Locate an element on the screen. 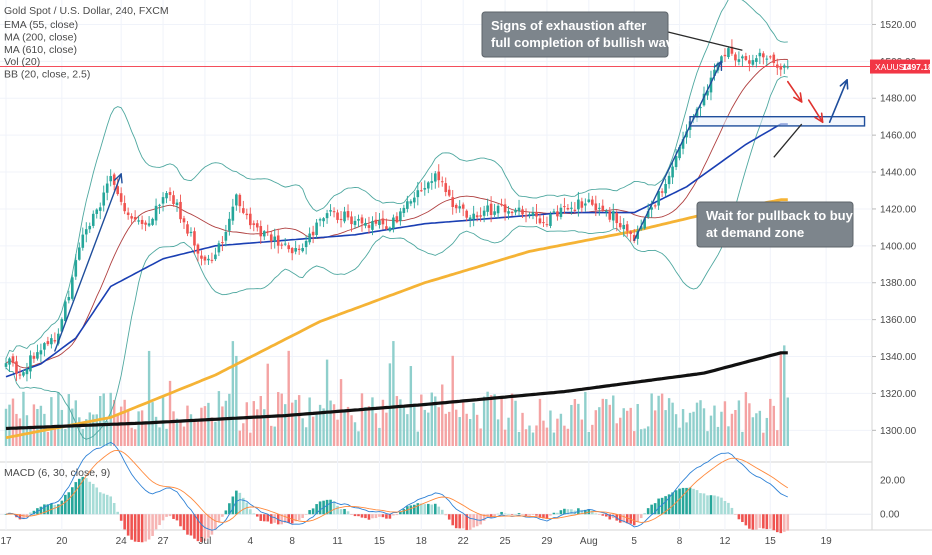  x-tick-label: 25 is located at coordinates (506, 541).